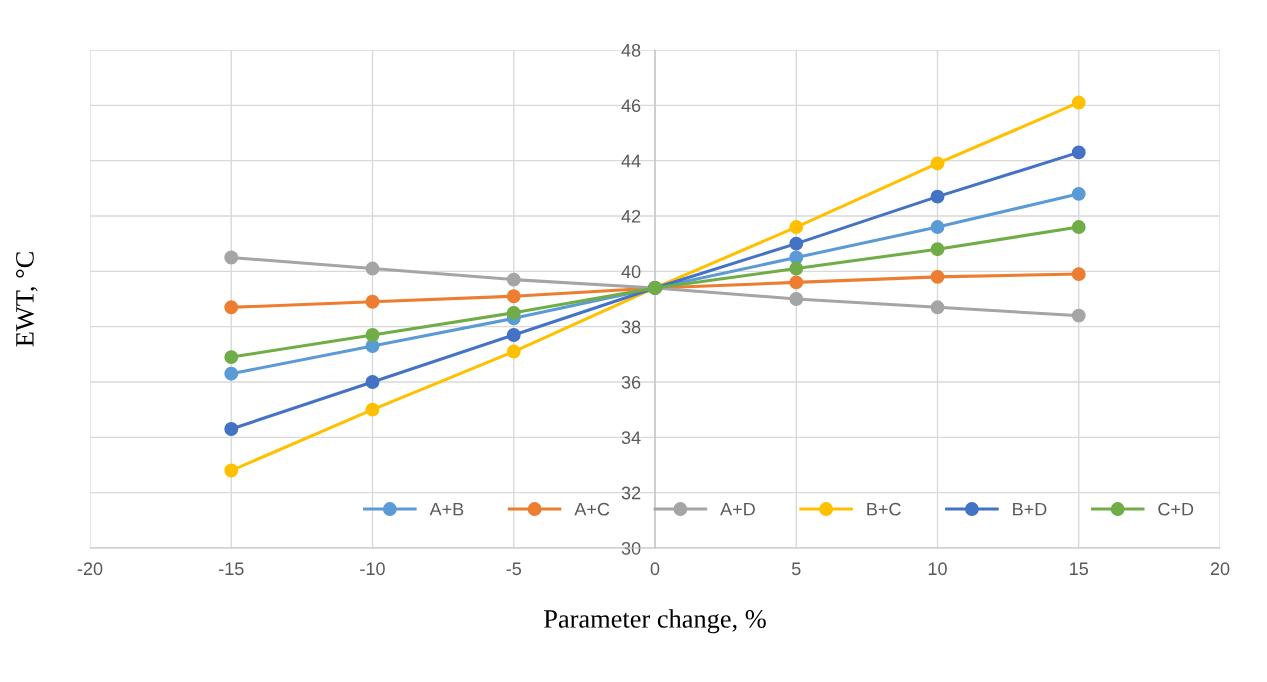  I want to click on x-tick-label: 5, so click(796, 569).